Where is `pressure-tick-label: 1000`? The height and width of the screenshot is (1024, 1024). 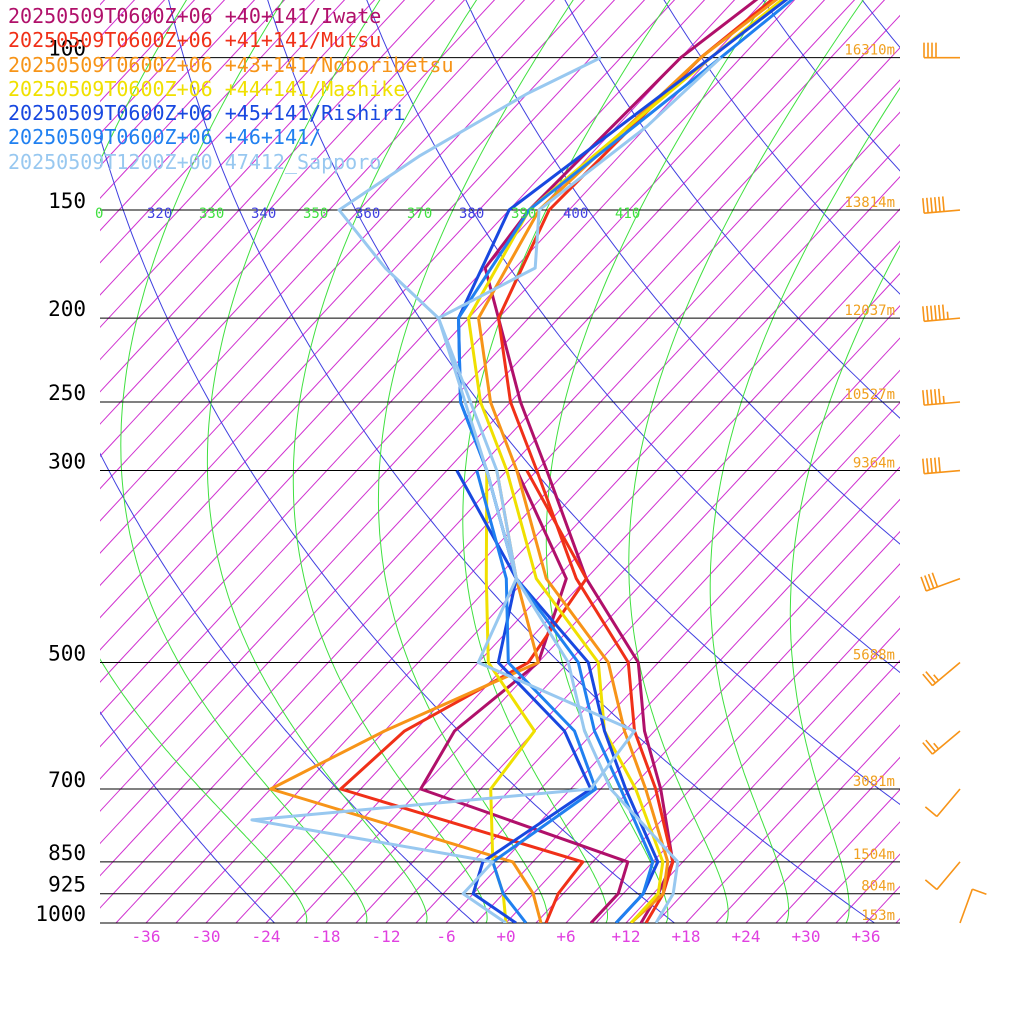
pressure-tick-label: 1000 is located at coordinates (60, 914).